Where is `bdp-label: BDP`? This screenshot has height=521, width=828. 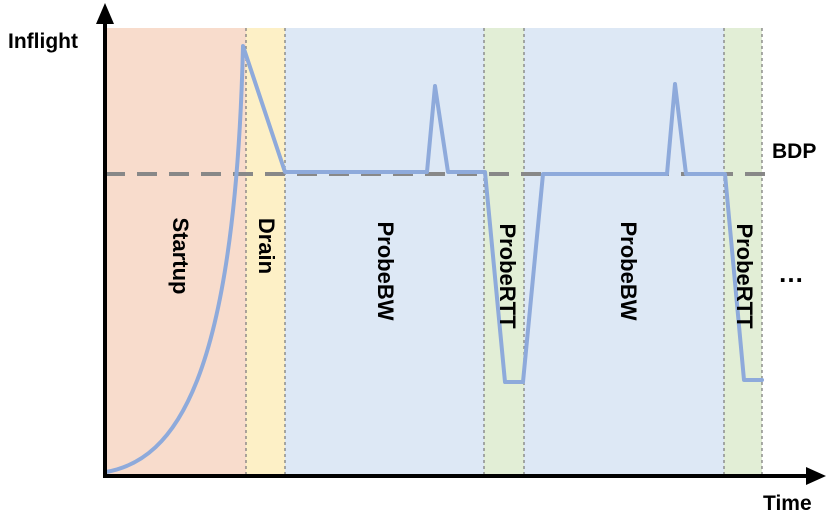 bdp-label: BDP is located at coordinates (794, 151).